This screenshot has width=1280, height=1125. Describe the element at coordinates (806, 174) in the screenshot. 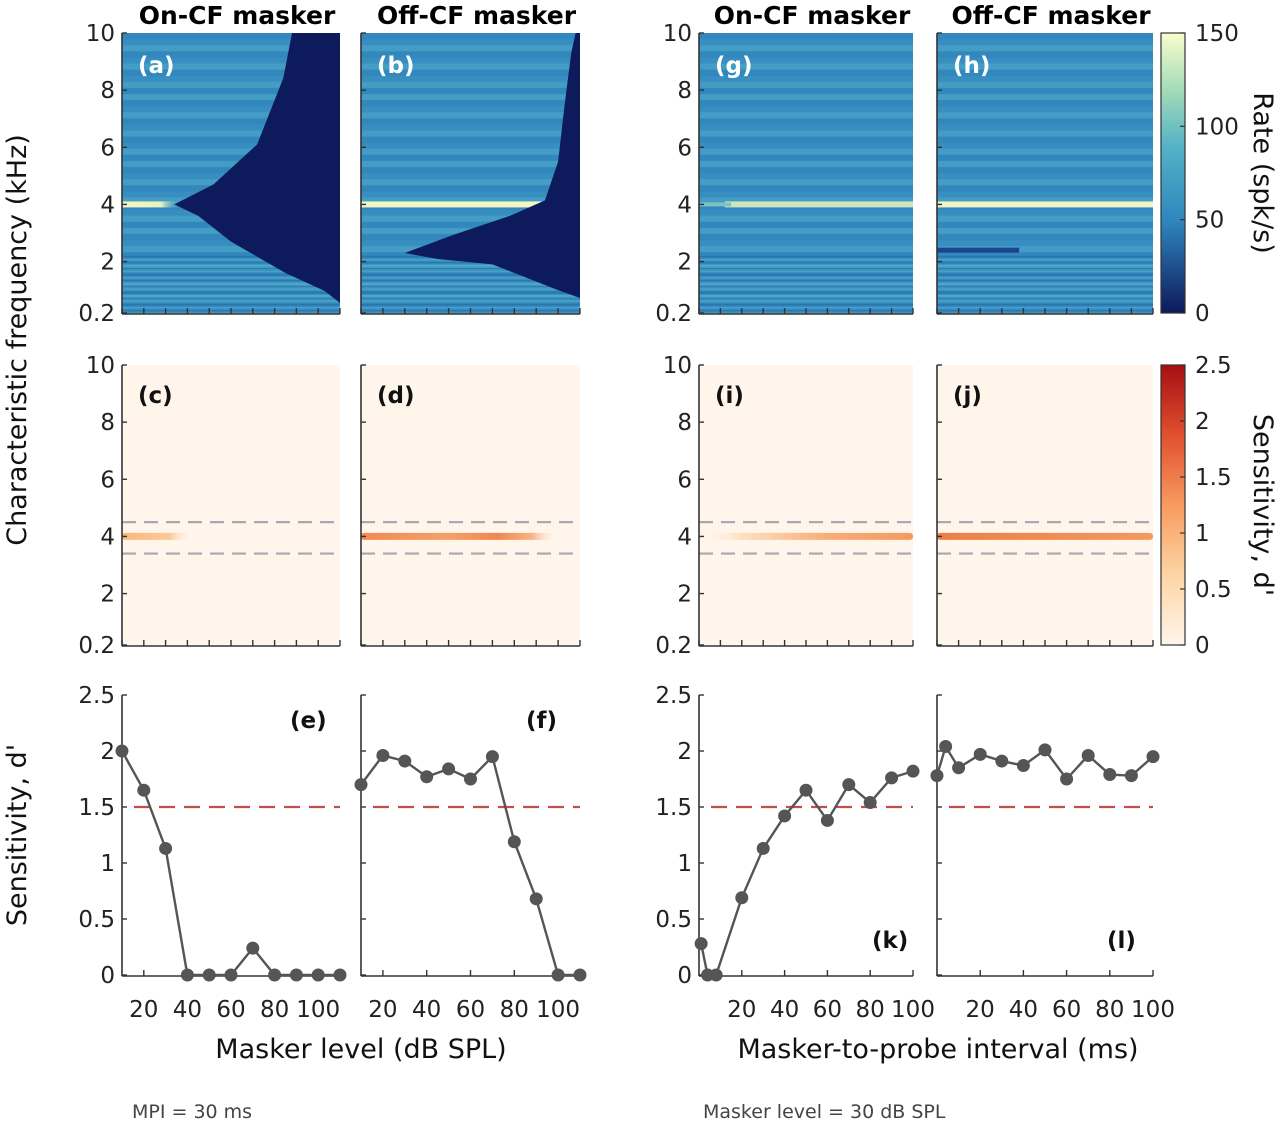

I see `heatmap-g` at that location.